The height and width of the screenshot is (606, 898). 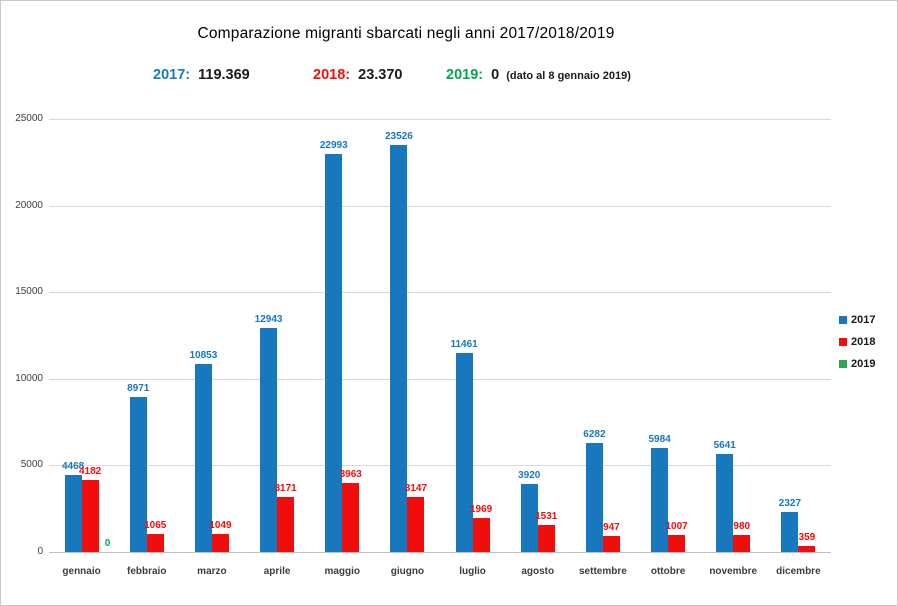 What do you see at coordinates (277, 571) in the screenshot?
I see `x-tick-label-aprile: aprile` at bounding box center [277, 571].